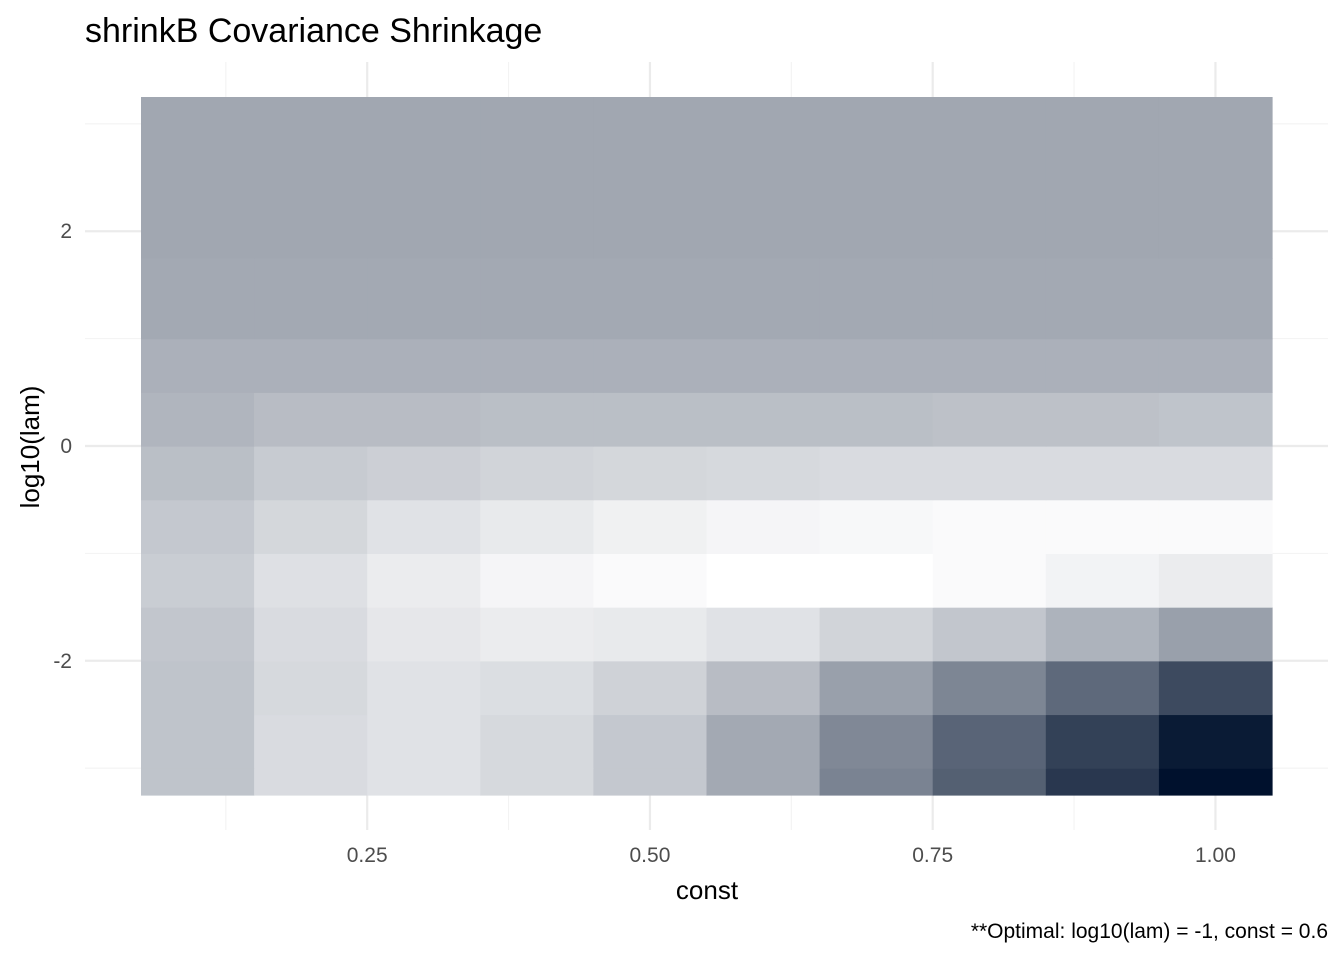  Describe the element at coordinates (932, 855) in the screenshot. I see `x-tick-label: 0.75` at that location.